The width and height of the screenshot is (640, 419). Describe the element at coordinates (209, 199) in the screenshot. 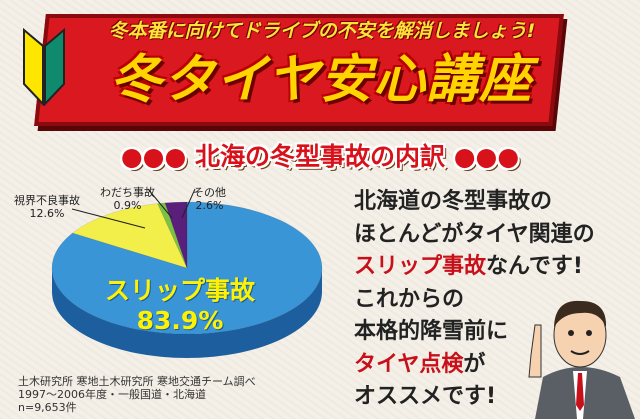

I see `label-other: その他 2.6%` at that location.